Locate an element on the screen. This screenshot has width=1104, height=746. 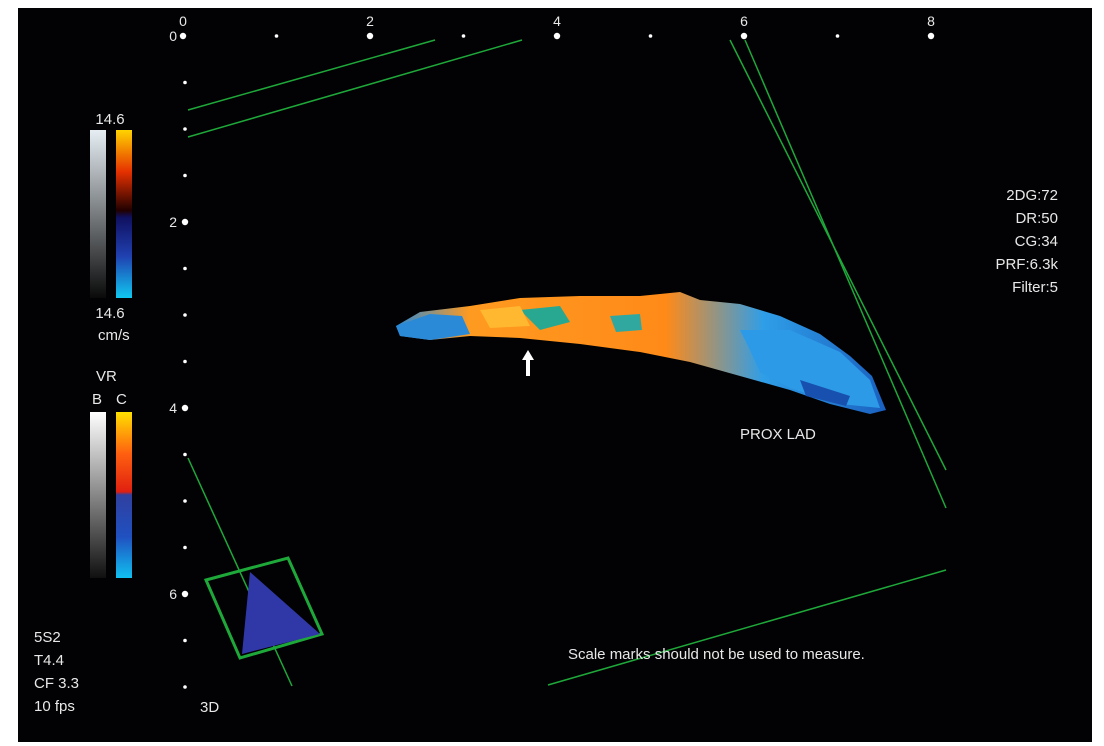
setting-line: CG:34 is located at coordinates (1036, 241).